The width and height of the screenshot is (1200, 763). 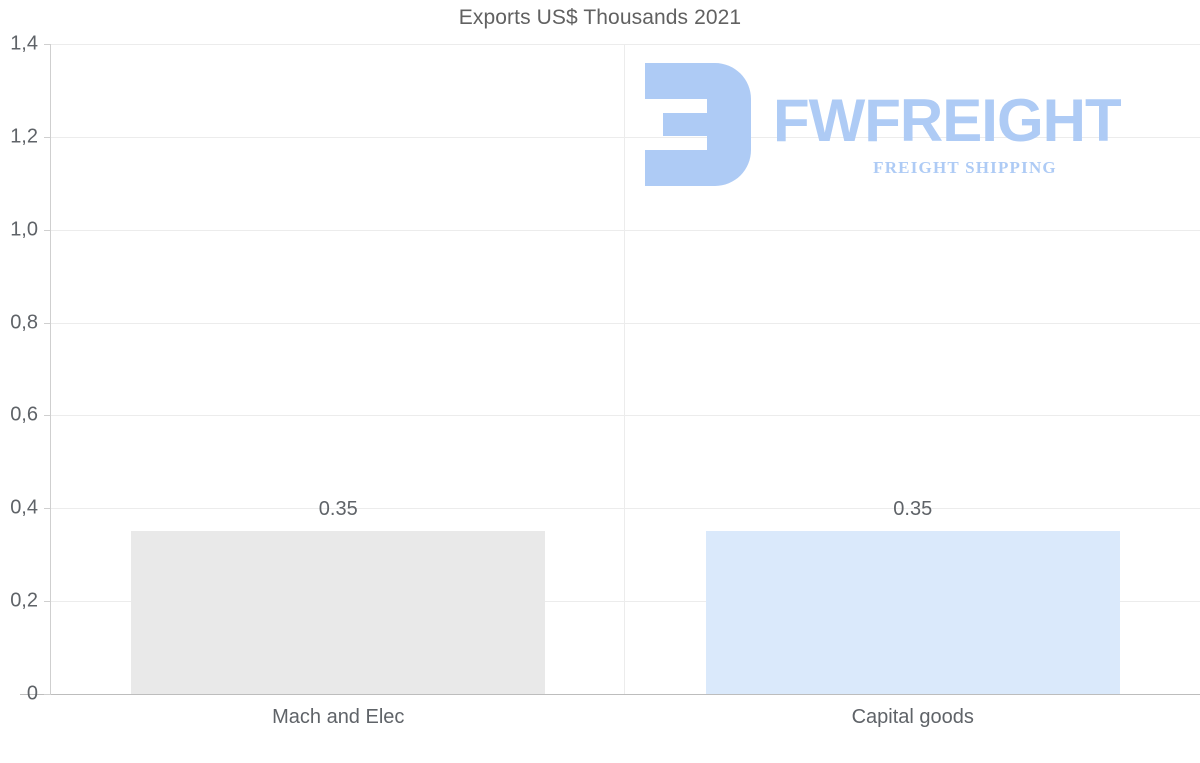 I want to click on x-axis-line, so click(x=610, y=694).